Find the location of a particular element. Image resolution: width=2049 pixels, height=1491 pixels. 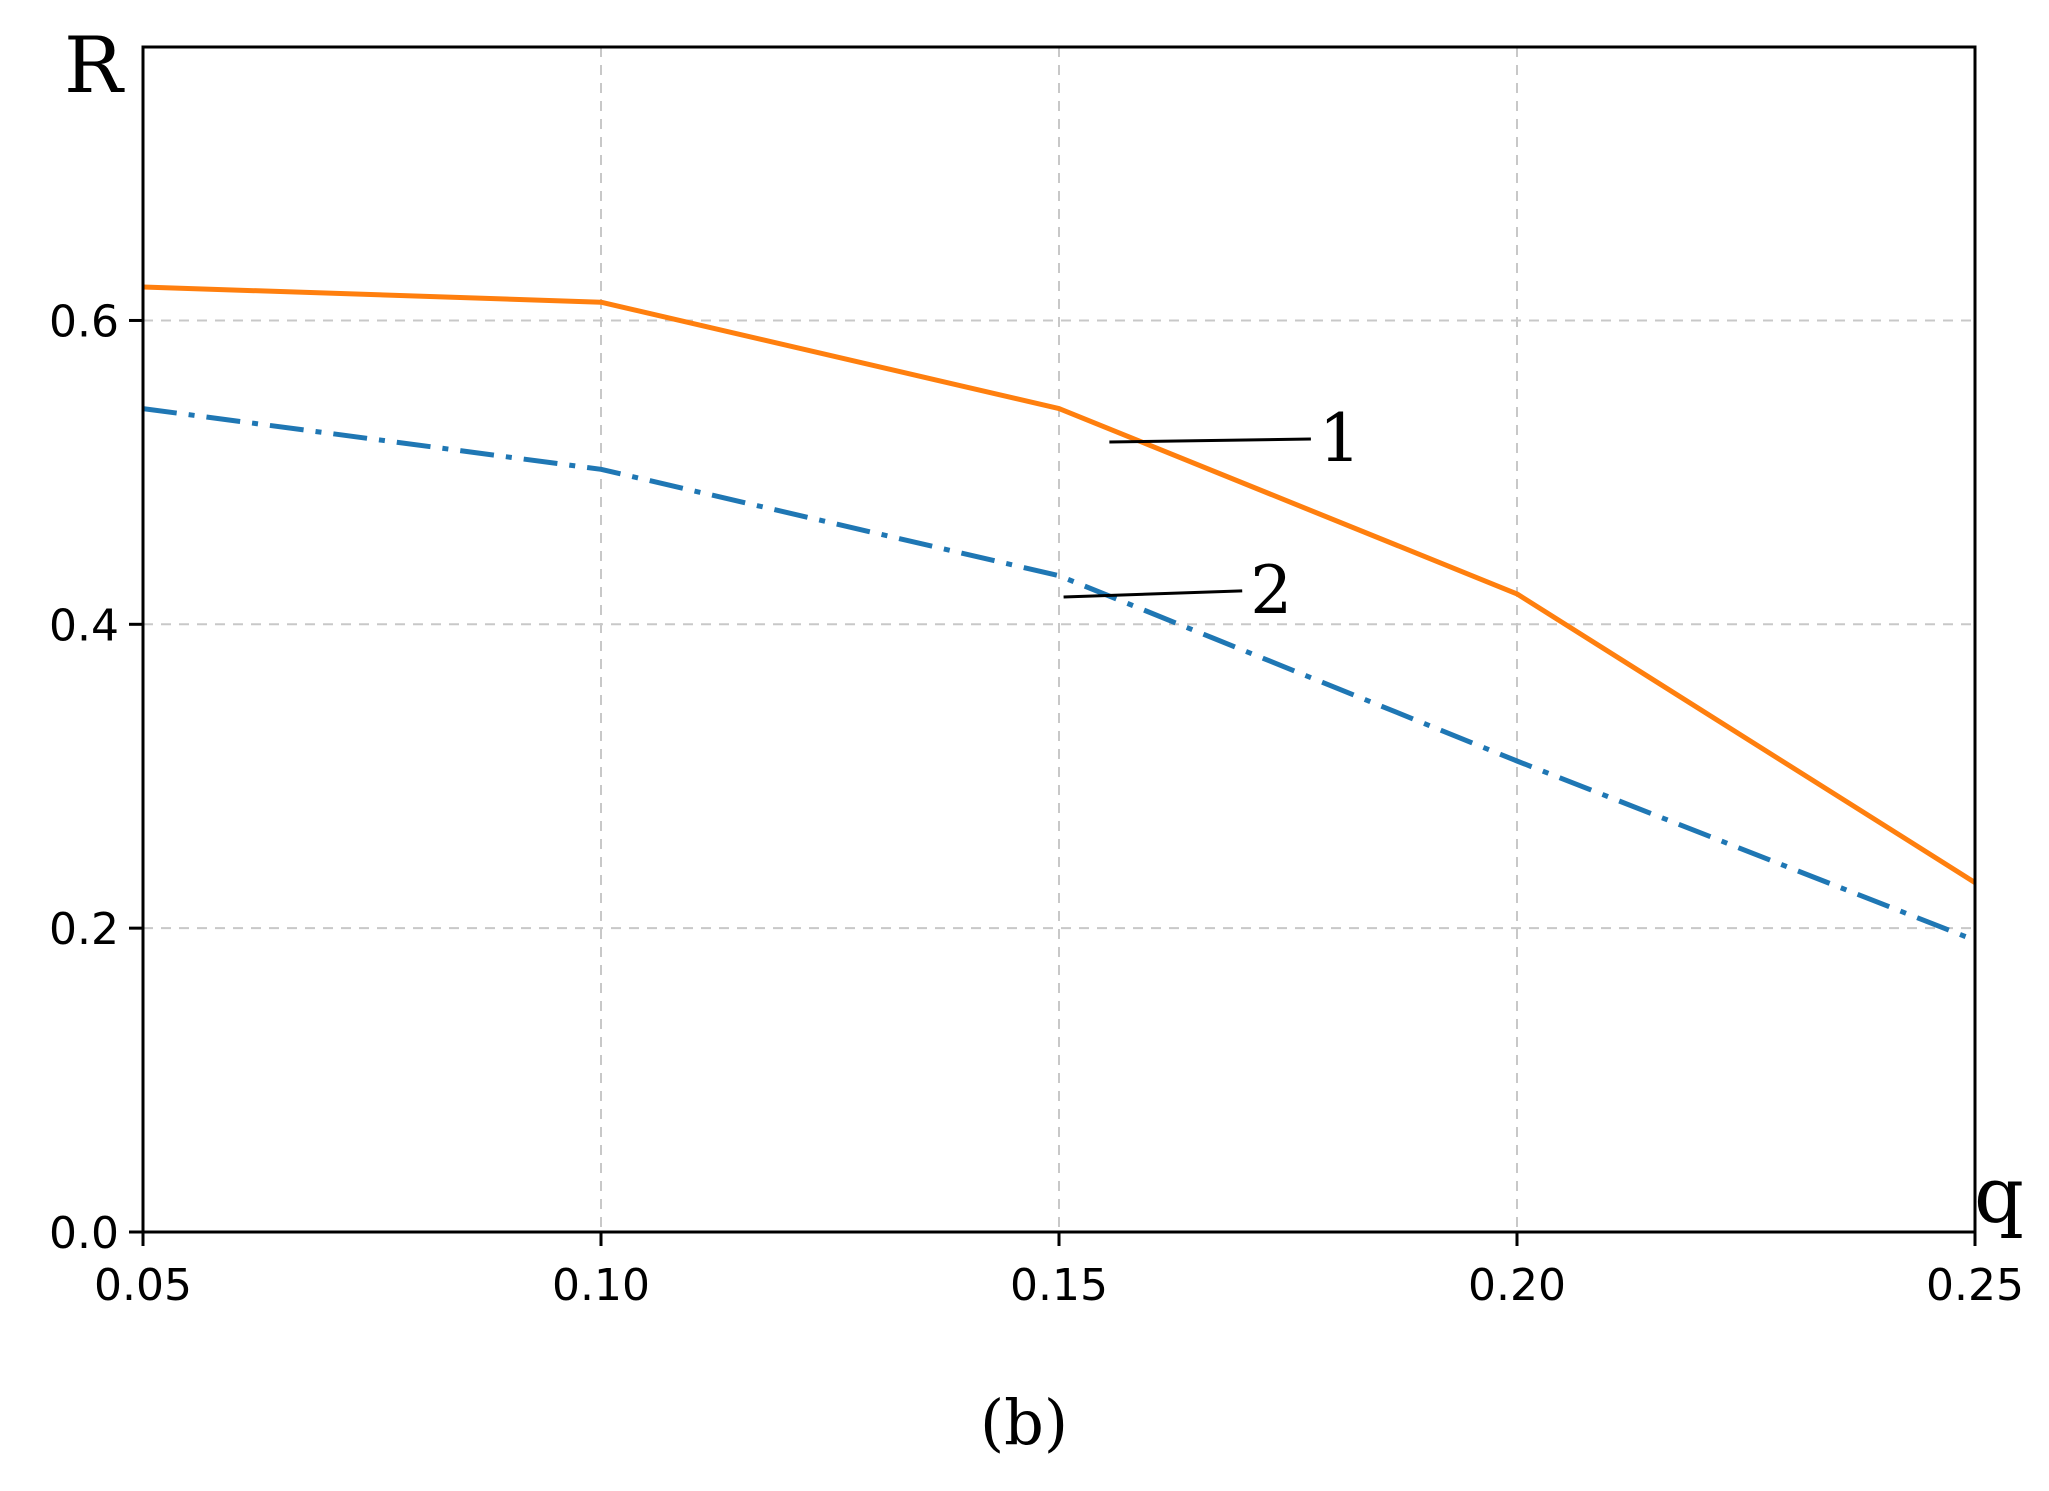

series-label-2: 2 is located at coordinates (1271, 590).